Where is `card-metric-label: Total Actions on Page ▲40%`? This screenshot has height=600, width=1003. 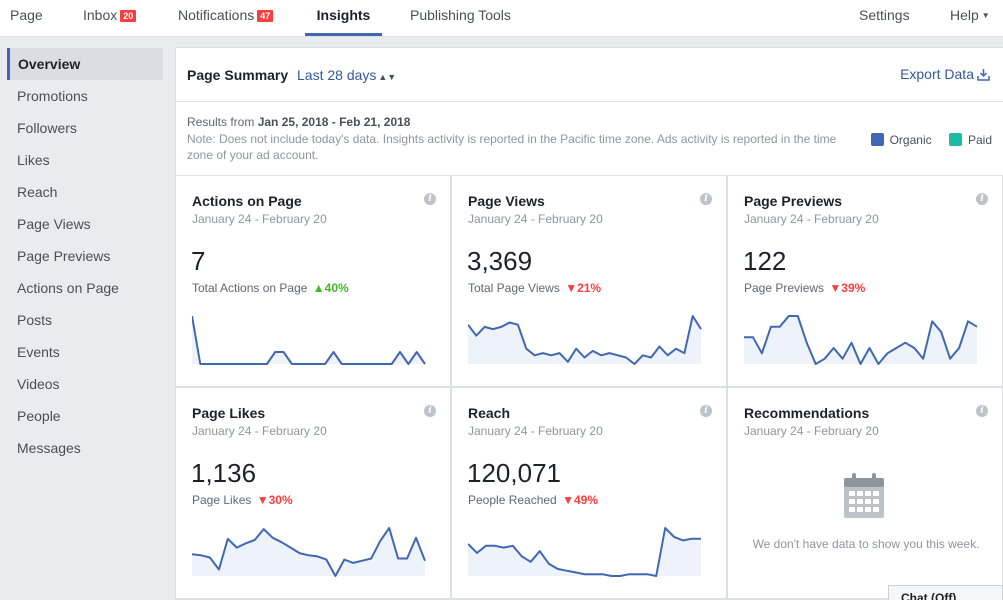
card-metric-label: Total Actions on Page ▲40% is located at coordinates (270, 288).